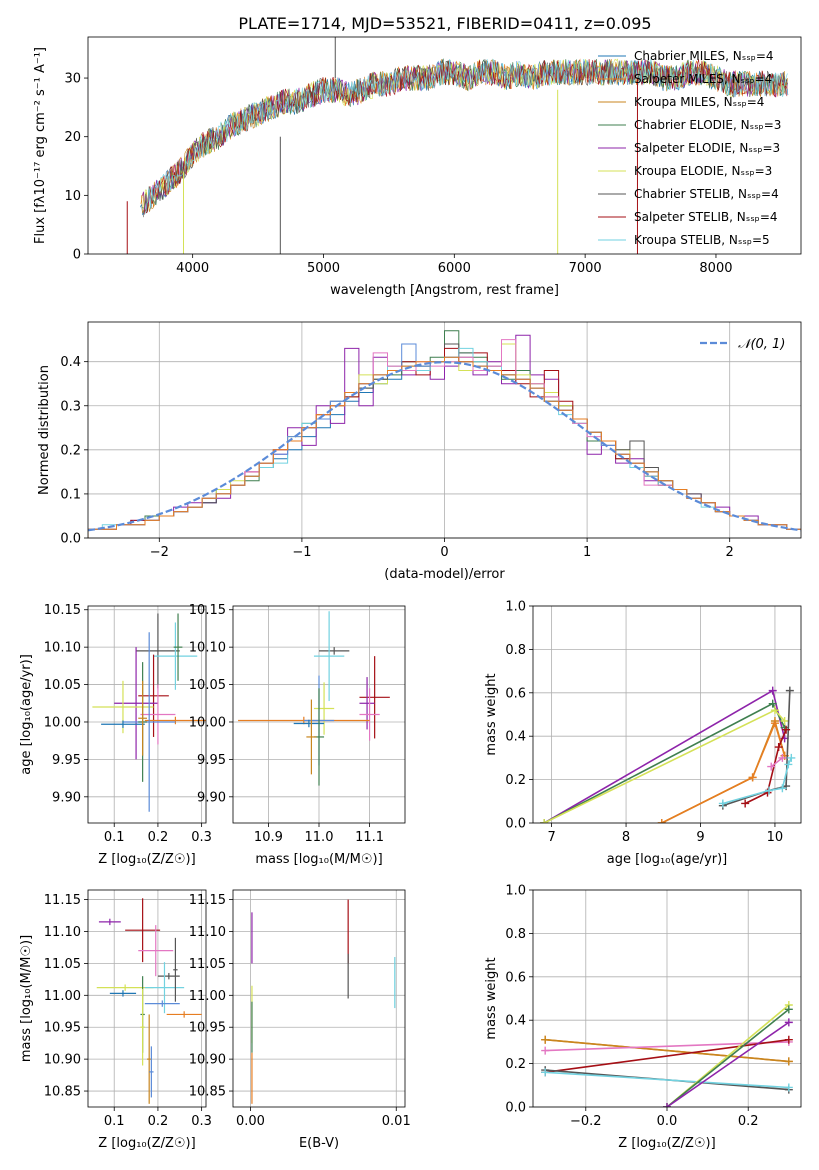 Image resolution: width=819 pixels, height=1170 pixels. Describe the element at coordinates (70, 494) in the screenshot. I see `y-tick-label: 0.1` at that location.